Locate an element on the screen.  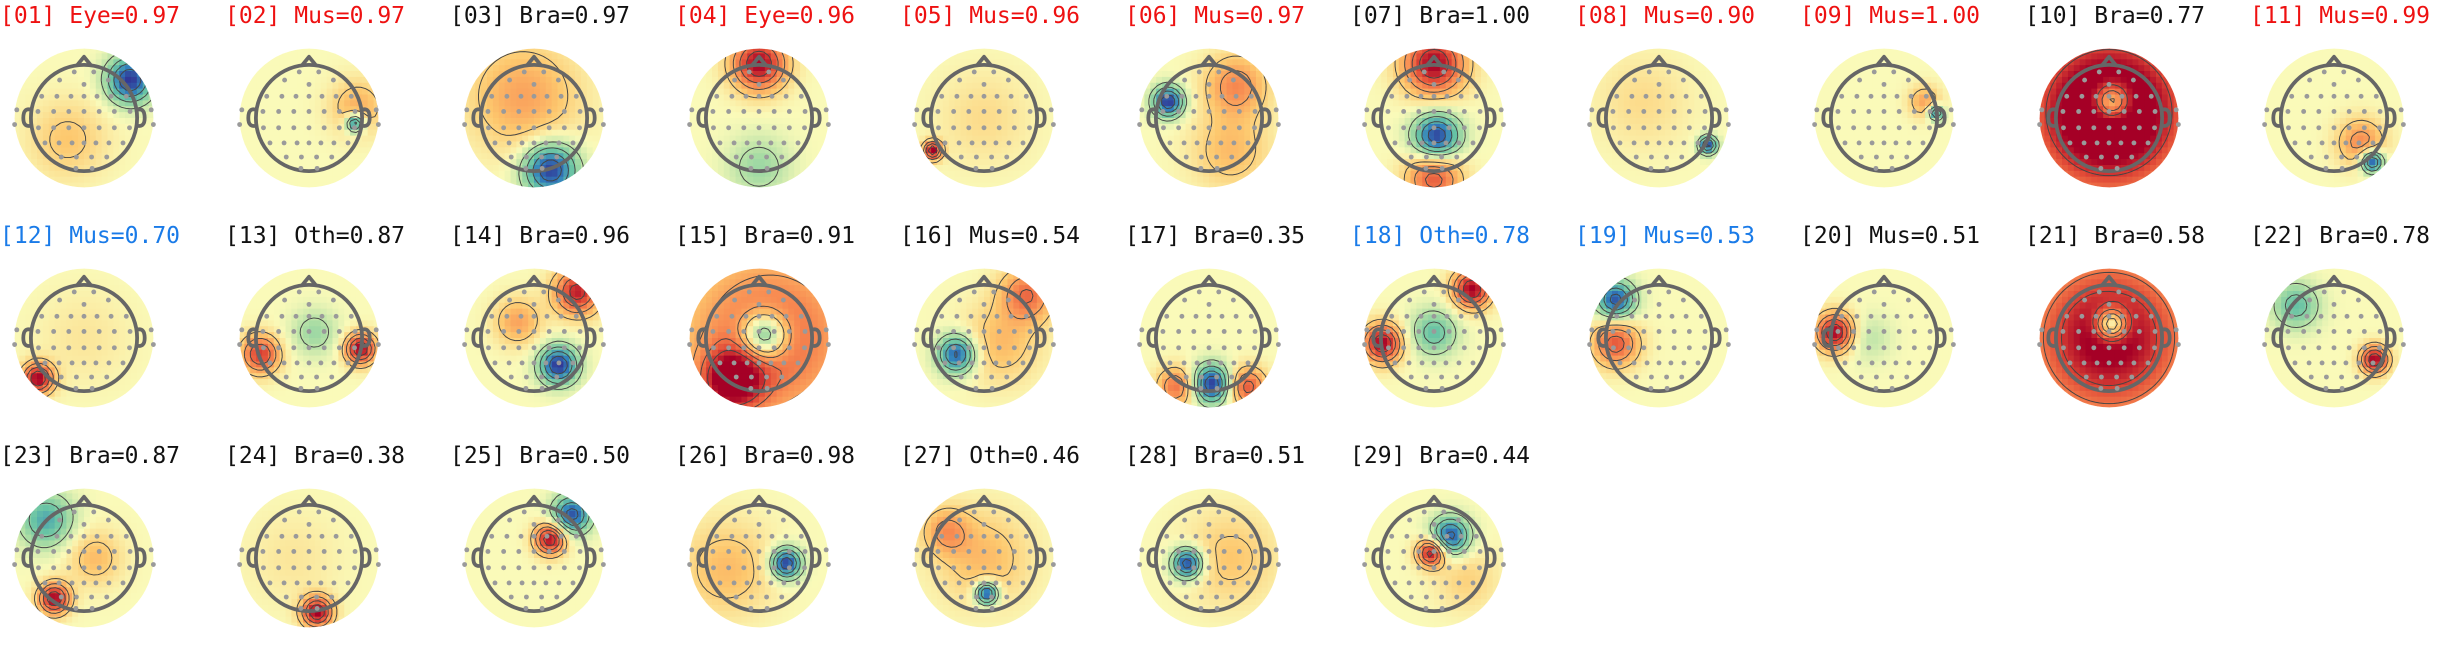
component-cell-28: [28] Bra=0.51 is located at coordinates (1237, 553).